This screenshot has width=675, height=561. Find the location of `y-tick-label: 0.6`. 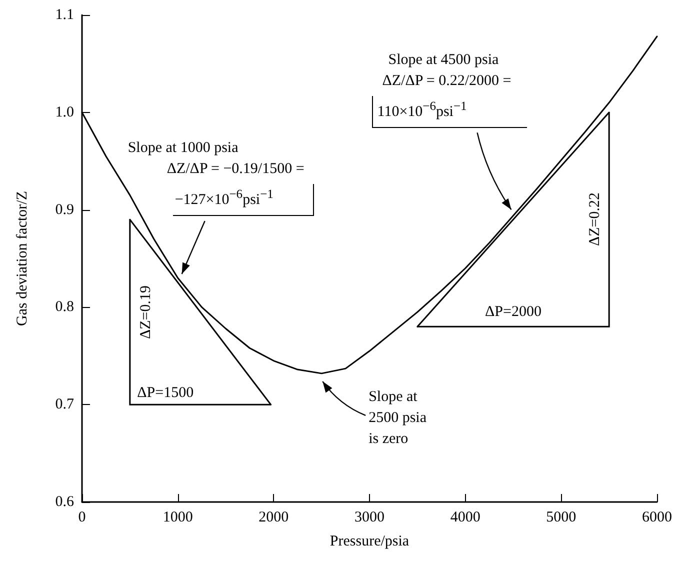

y-tick-label: 0.6 is located at coordinates (64, 502).